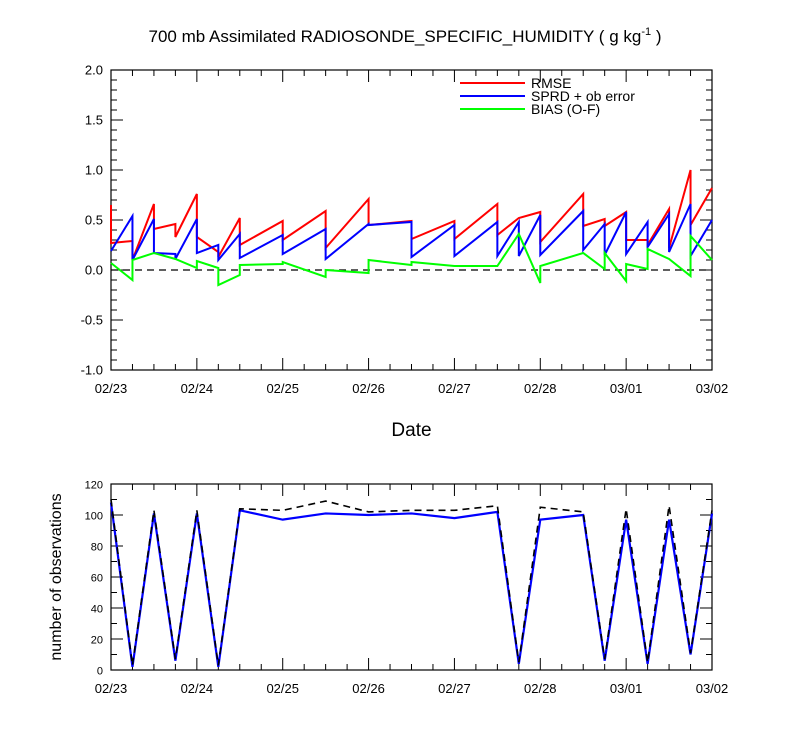 Image resolution: width=800 pixels, height=750 pixels. Describe the element at coordinates (92, 370) in the screenshot. I see `y-tick-label: -1.0` at that location.